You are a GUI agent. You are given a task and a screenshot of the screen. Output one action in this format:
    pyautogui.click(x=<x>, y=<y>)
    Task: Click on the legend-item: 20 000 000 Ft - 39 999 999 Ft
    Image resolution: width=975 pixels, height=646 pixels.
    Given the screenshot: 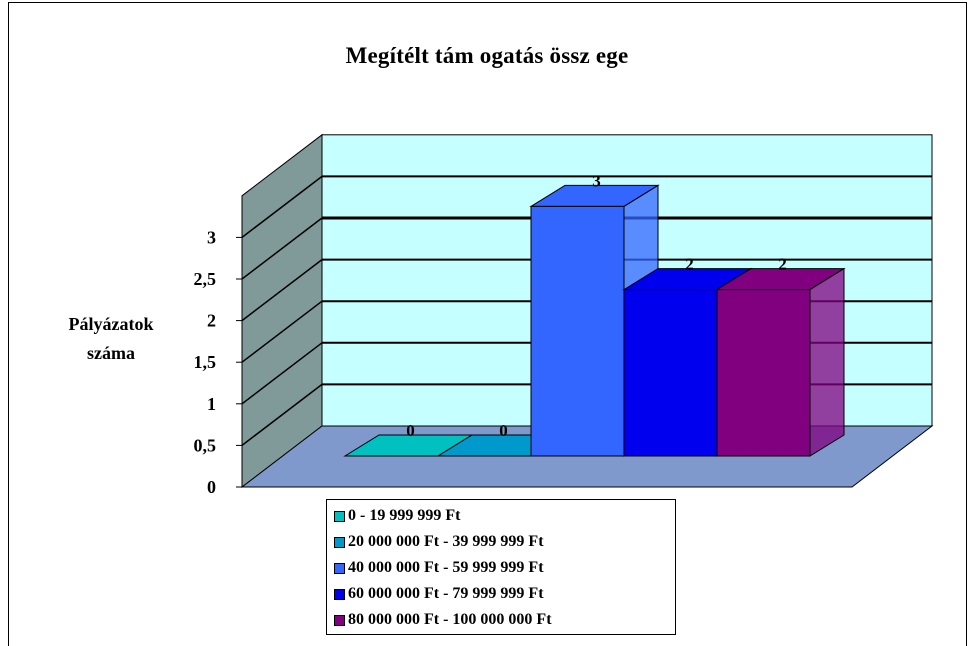 What is the action you would take?
    pyautogui.click(x=439, y=542)
    